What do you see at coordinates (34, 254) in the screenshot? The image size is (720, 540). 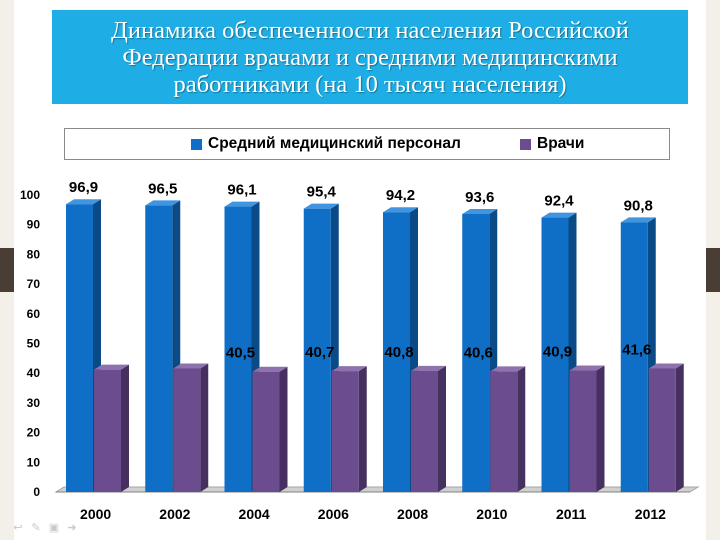 I see `y-tick-label: 80` at bounding box center [34, 254].